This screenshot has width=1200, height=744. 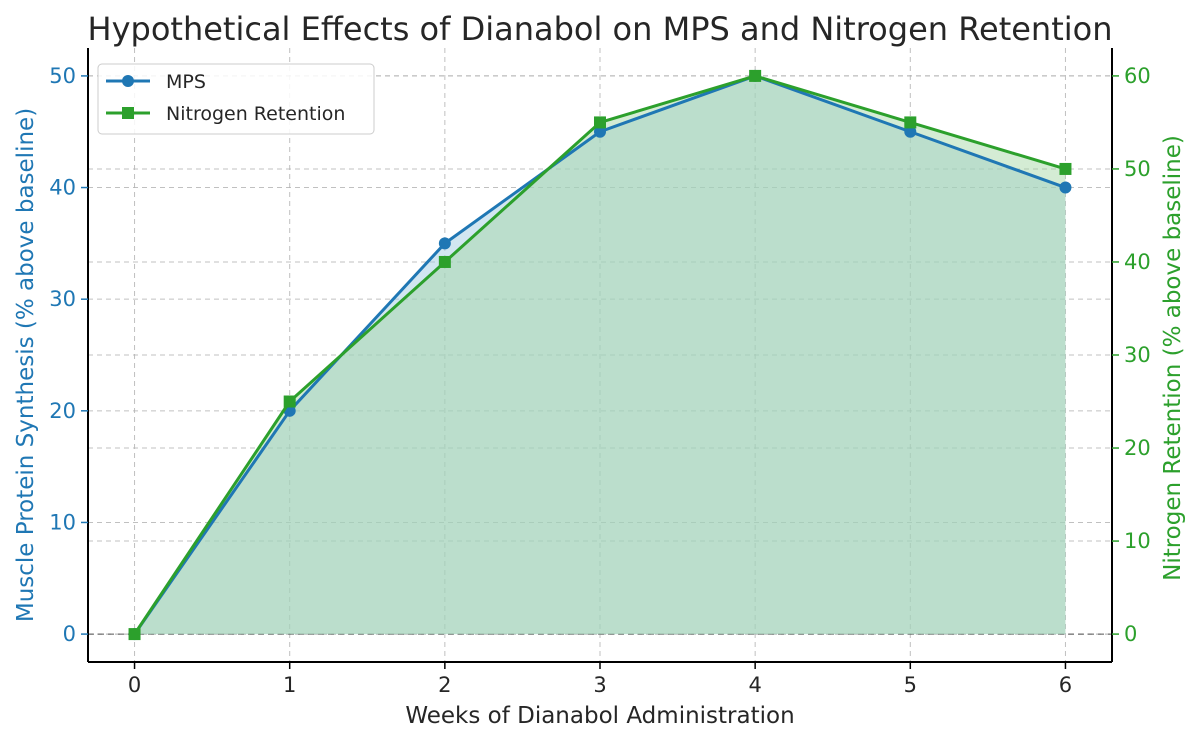 What do you see at coordinates (62, 522) in the screenshot?
I see `y-left-tick-label: 10` at bounding box center [62, 522].